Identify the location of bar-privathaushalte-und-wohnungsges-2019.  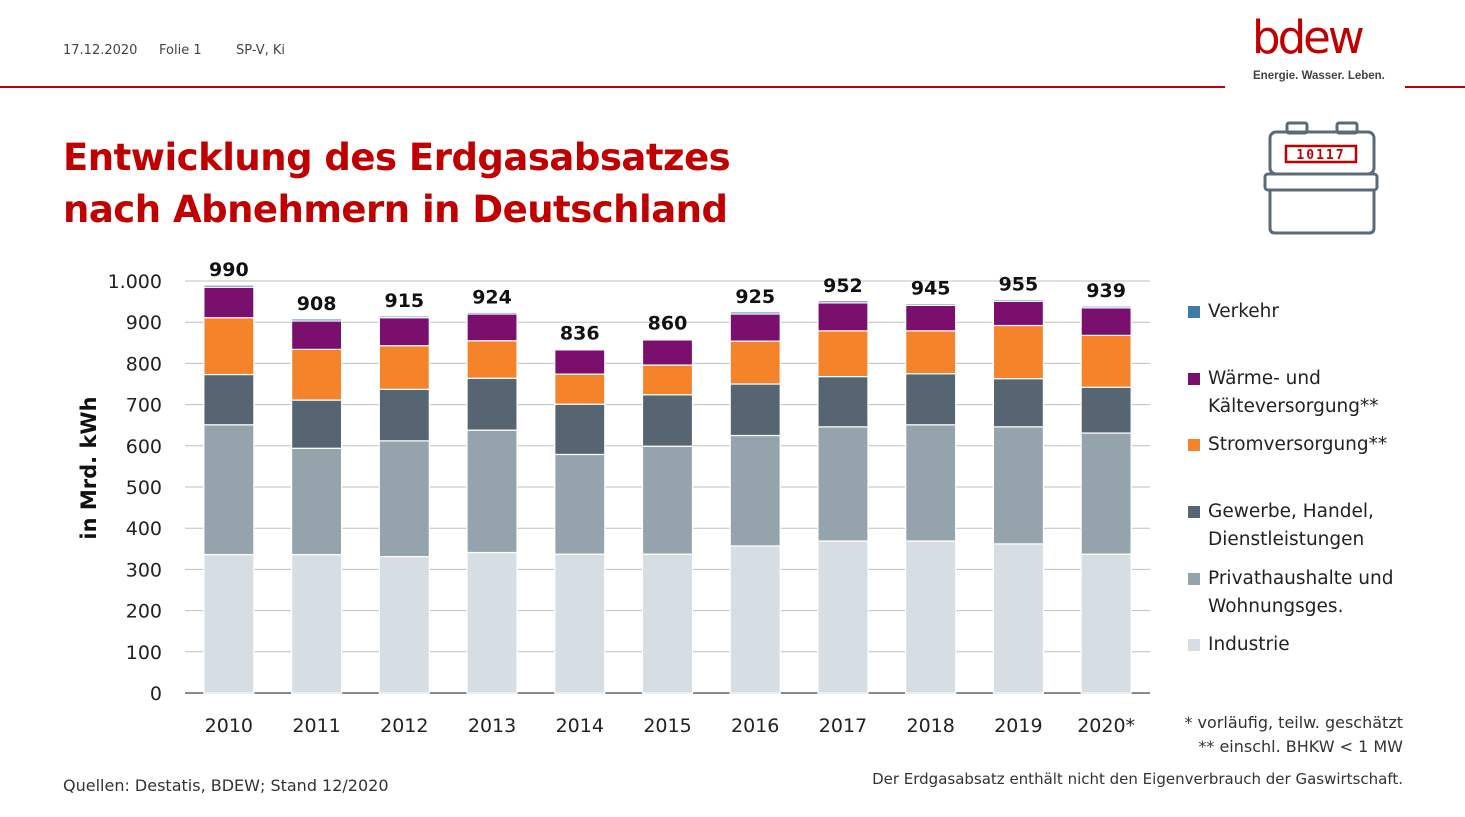
(1018, 485).